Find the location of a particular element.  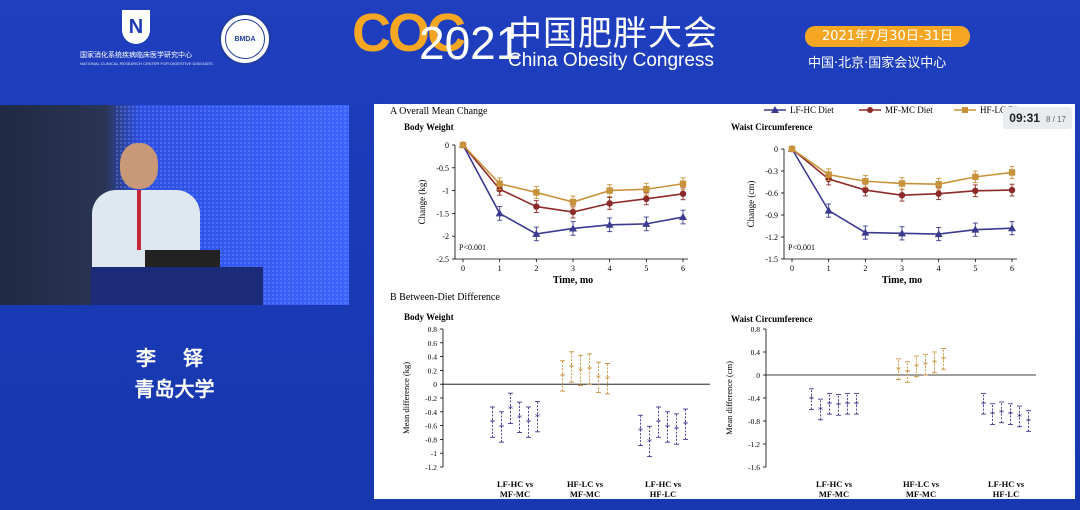

y-tick-label: -1.6 is located at coordinates (754, 467).